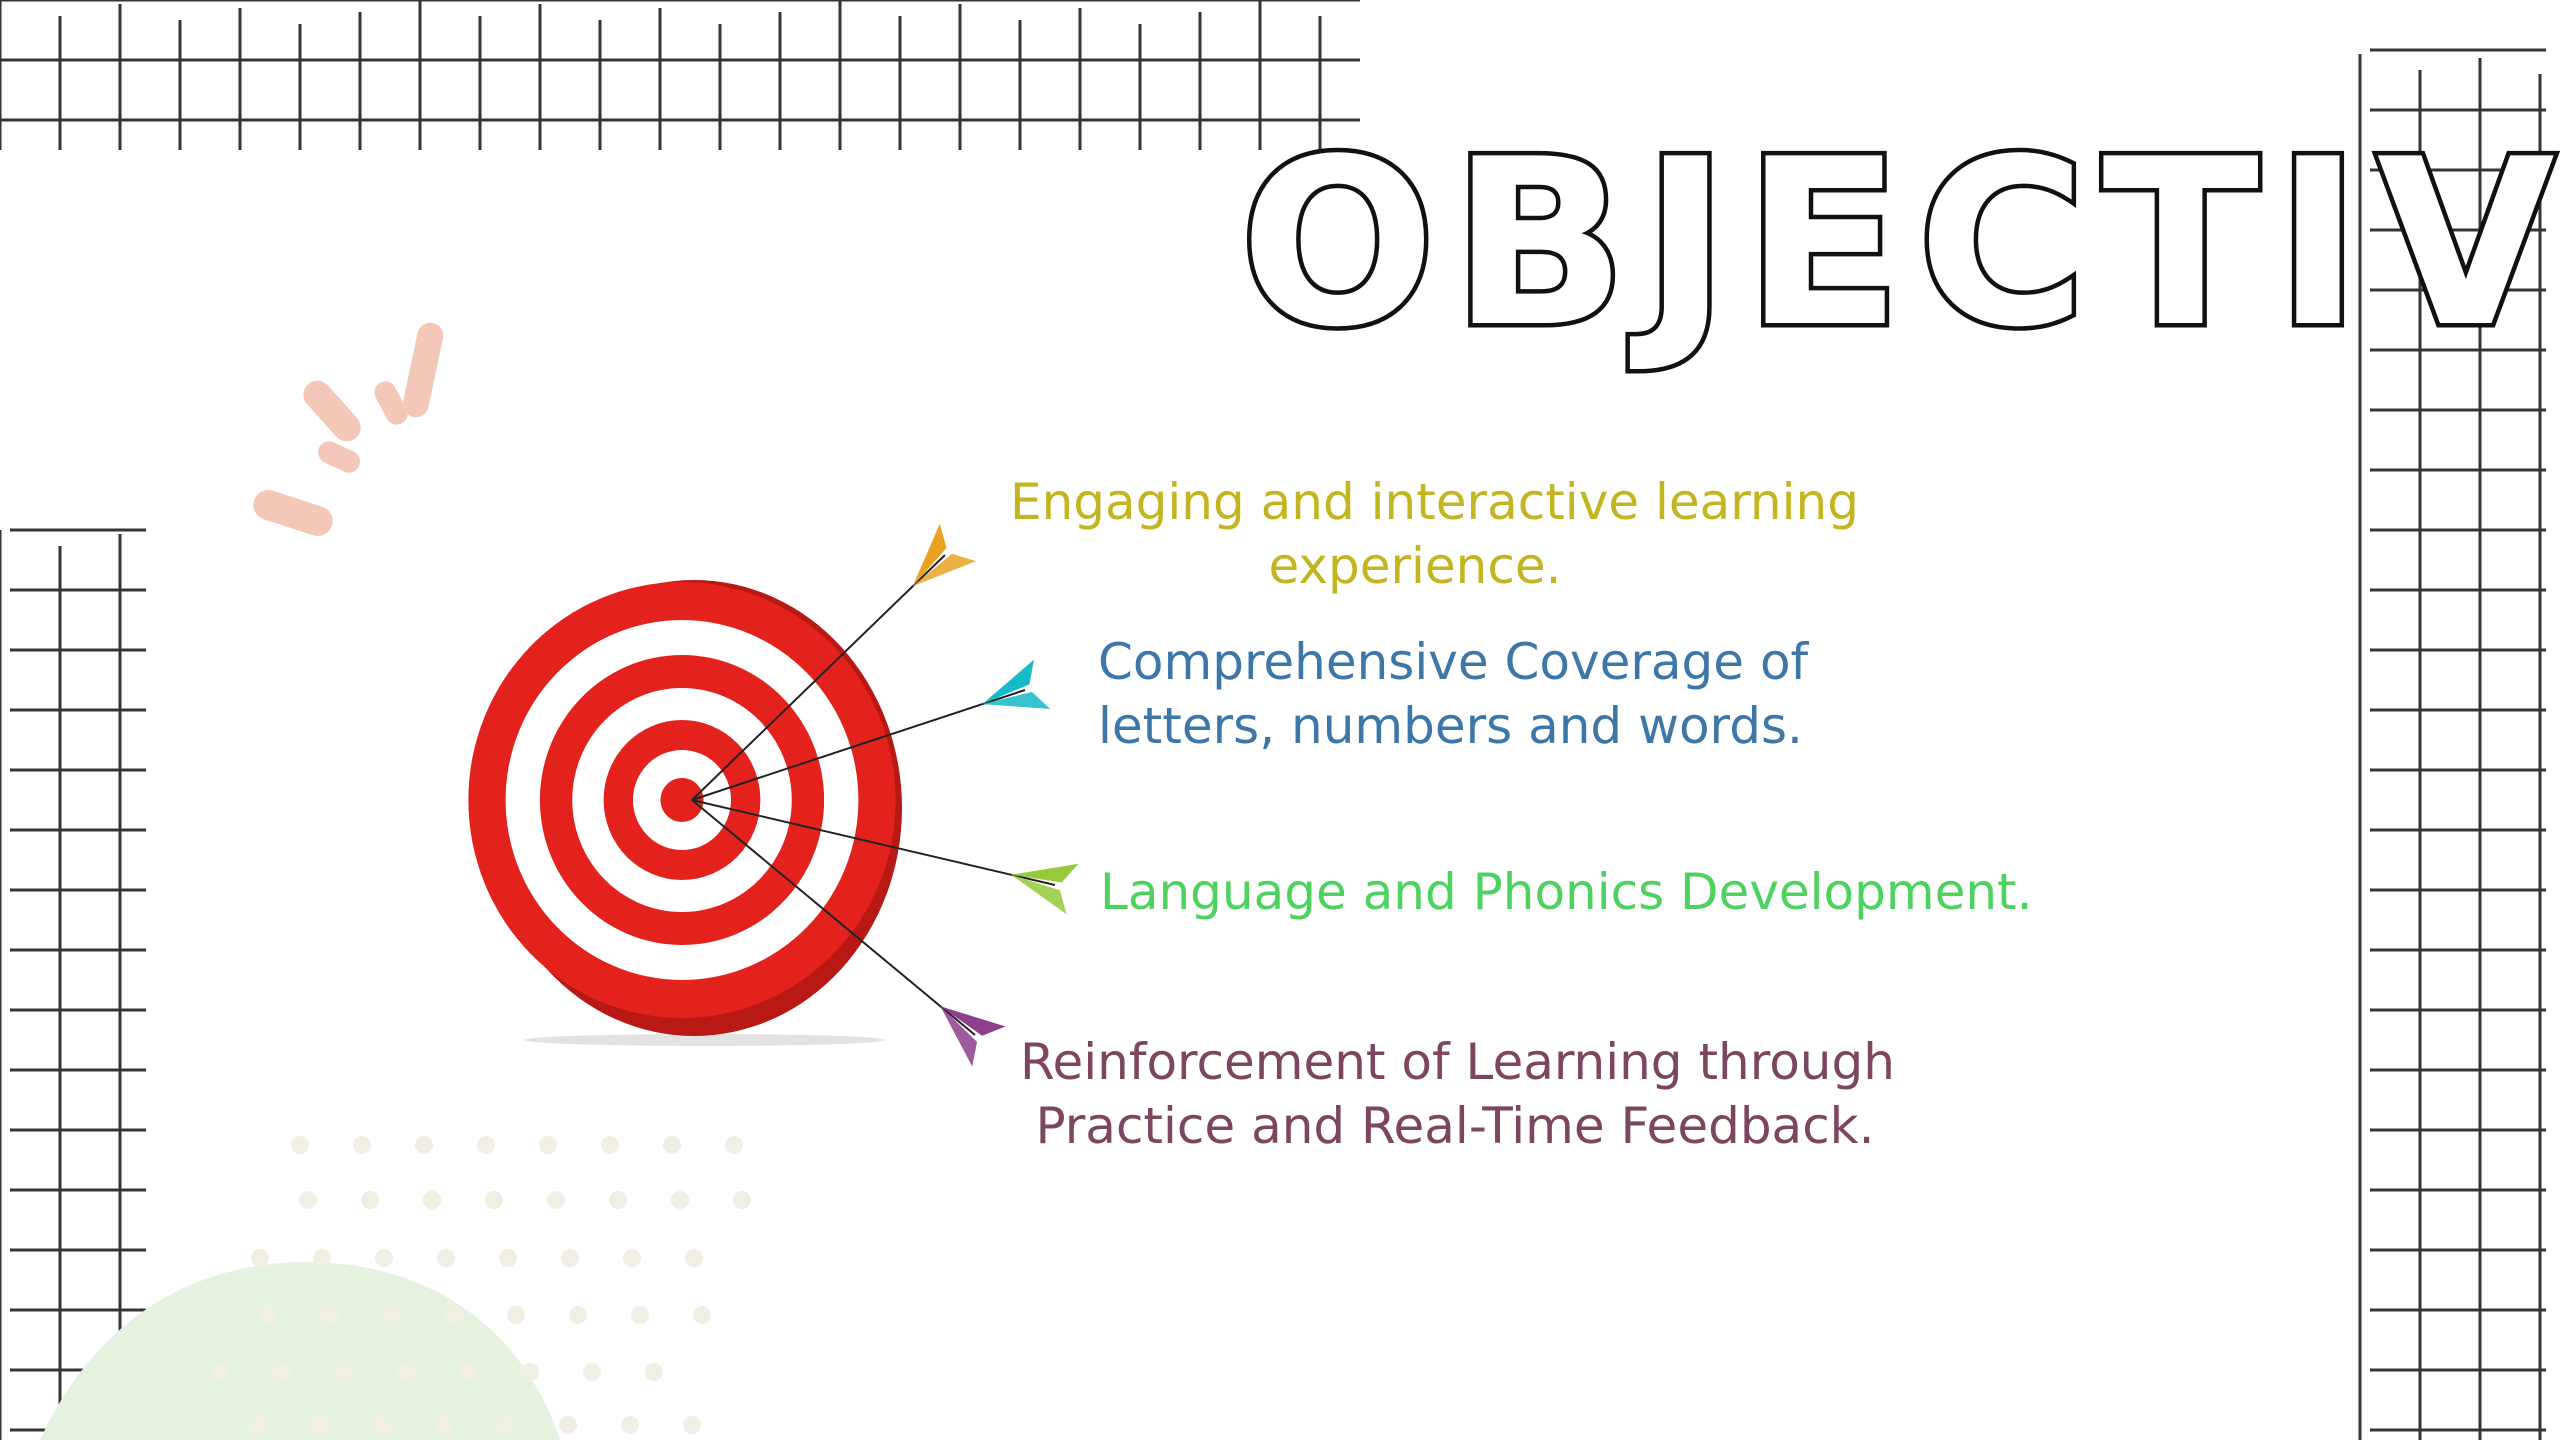 The height and width of the screenshot is (1440, 2560). Describe the element at coordinates (1898, 244) in the screenshot. I see `page-title: OBJECTIVES` at that location.